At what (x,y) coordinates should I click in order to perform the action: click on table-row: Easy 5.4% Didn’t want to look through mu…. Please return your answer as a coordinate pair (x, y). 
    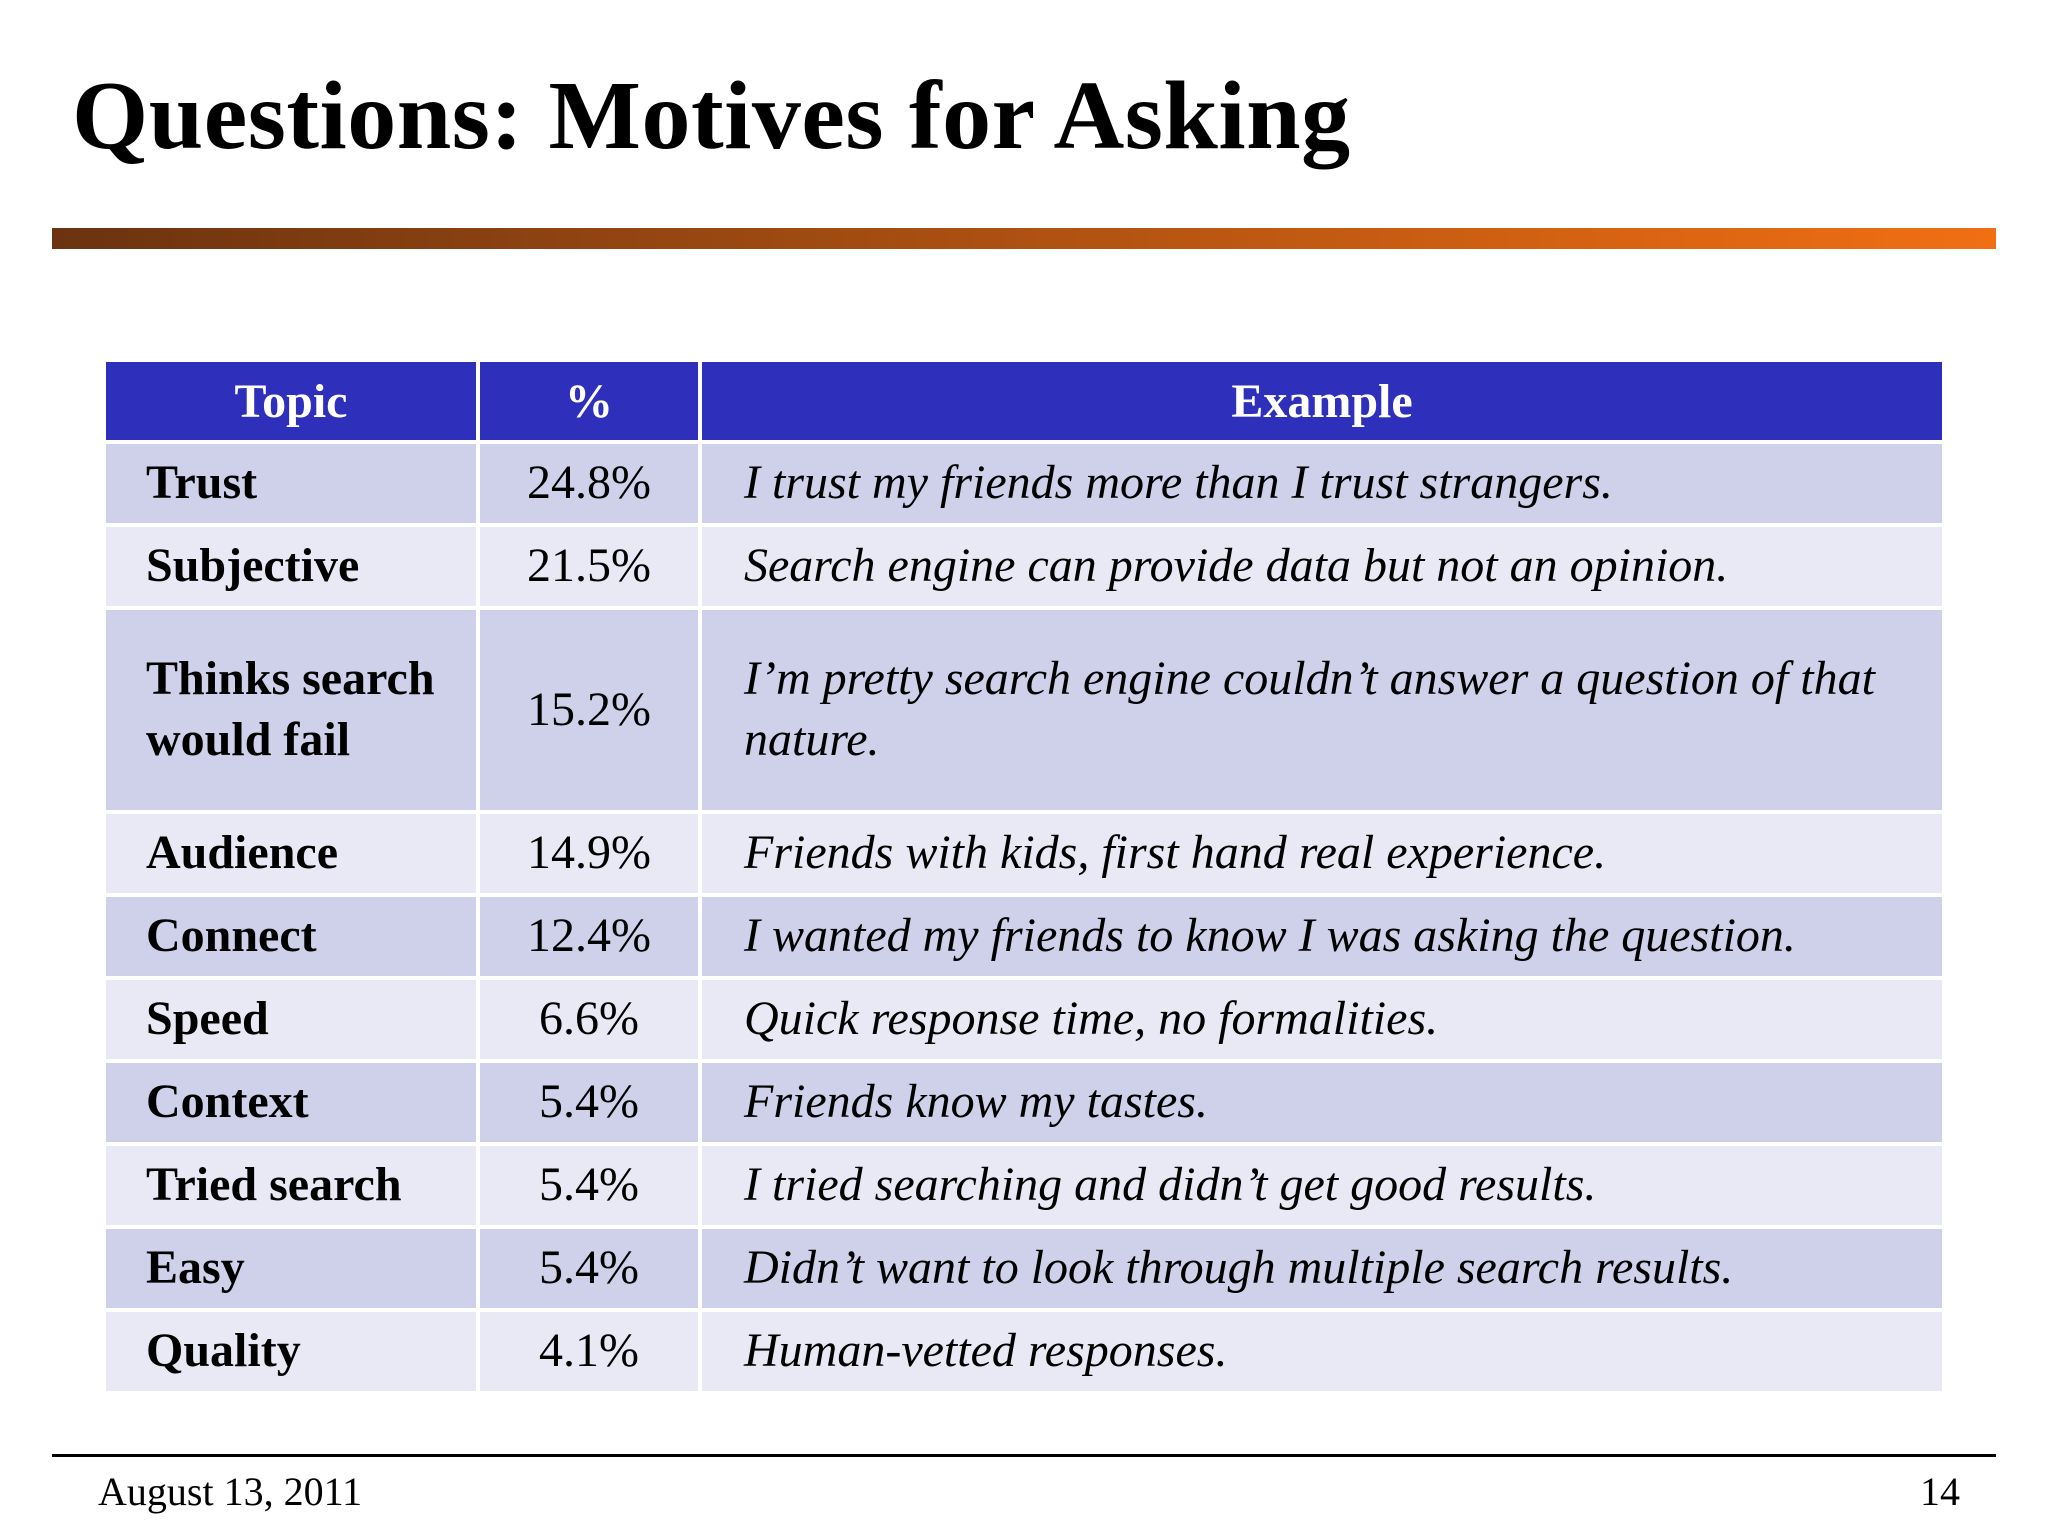
    Looking at the image, I should click on (1024, 1268).